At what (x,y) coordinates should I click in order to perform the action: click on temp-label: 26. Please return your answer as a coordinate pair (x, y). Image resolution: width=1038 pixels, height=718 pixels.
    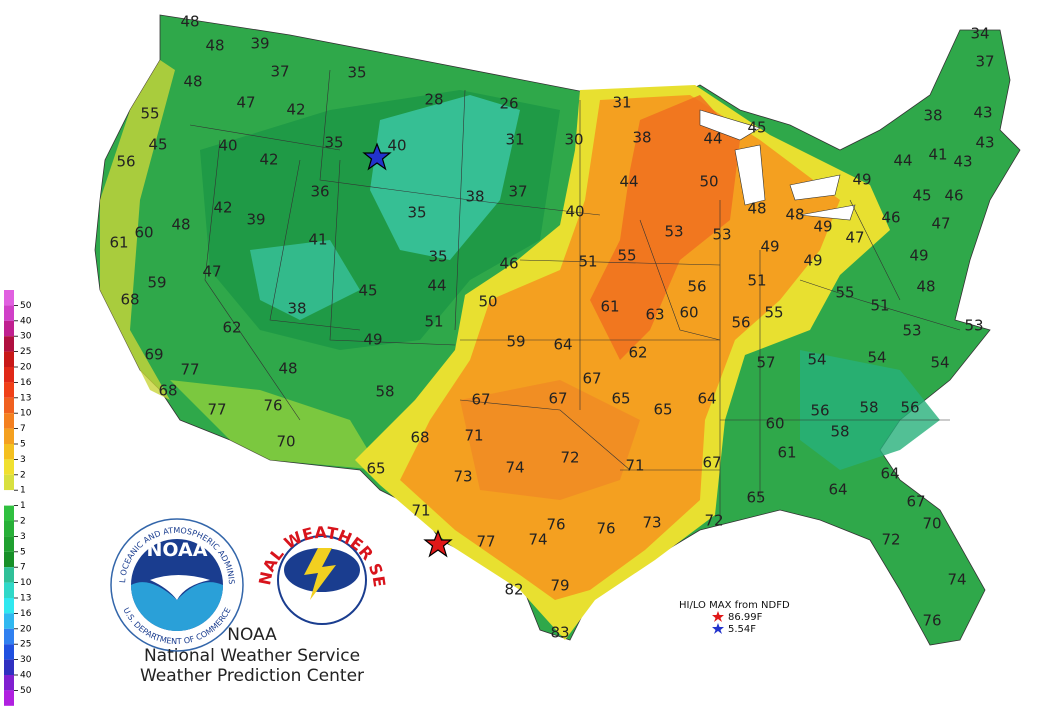
    Looking at the image, I should click on (508, 104).